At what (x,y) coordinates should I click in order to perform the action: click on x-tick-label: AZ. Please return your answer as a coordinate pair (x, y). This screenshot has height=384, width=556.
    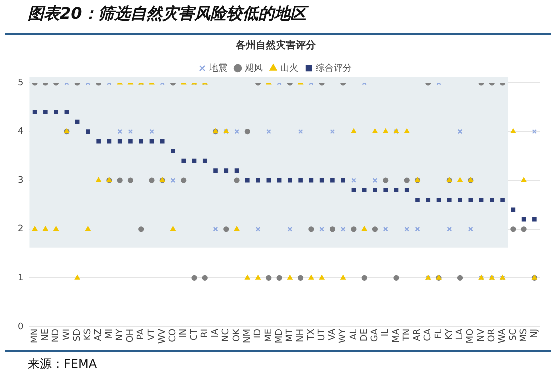
    Looking at the image, I should click on (99, 335).